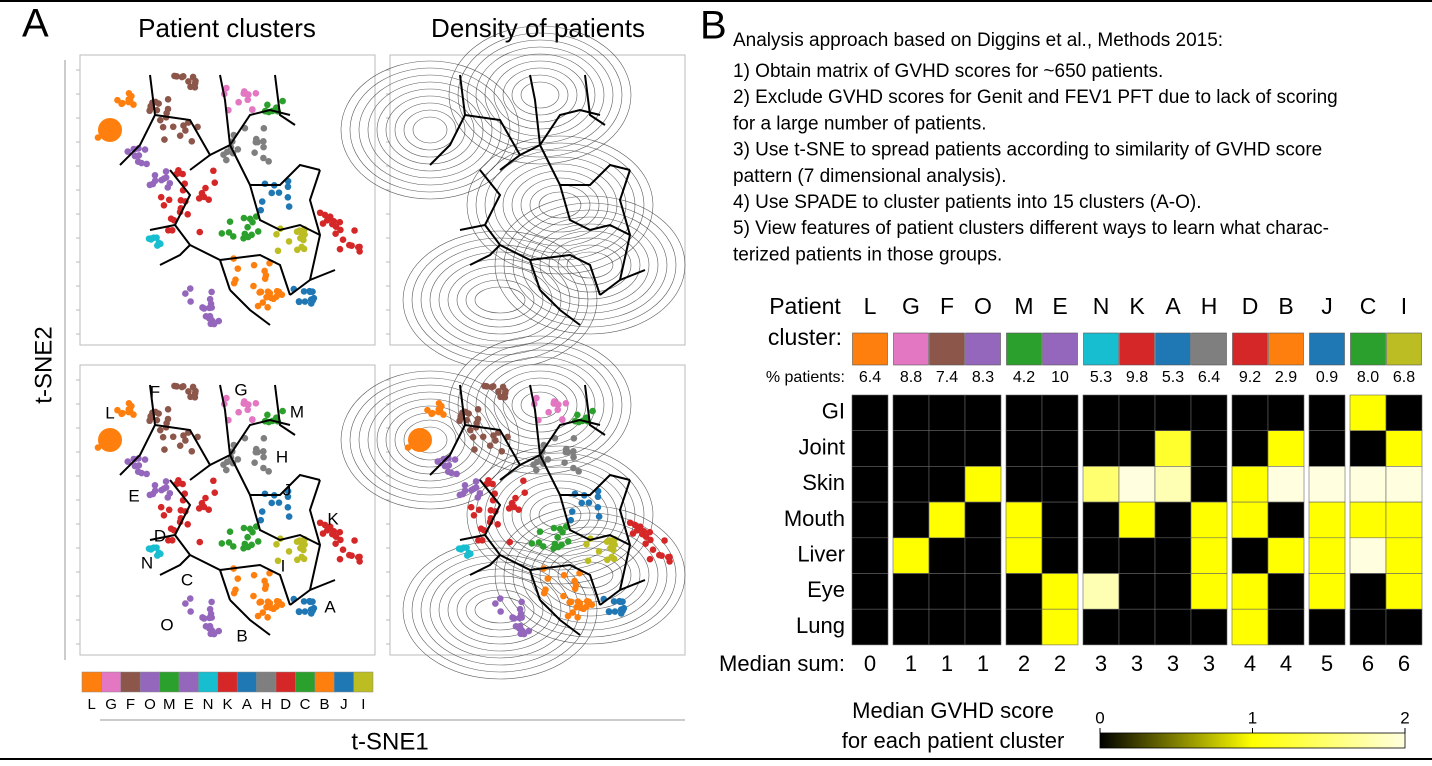  I want to click on step-text: terized patients in those groups., so click(867, 254).